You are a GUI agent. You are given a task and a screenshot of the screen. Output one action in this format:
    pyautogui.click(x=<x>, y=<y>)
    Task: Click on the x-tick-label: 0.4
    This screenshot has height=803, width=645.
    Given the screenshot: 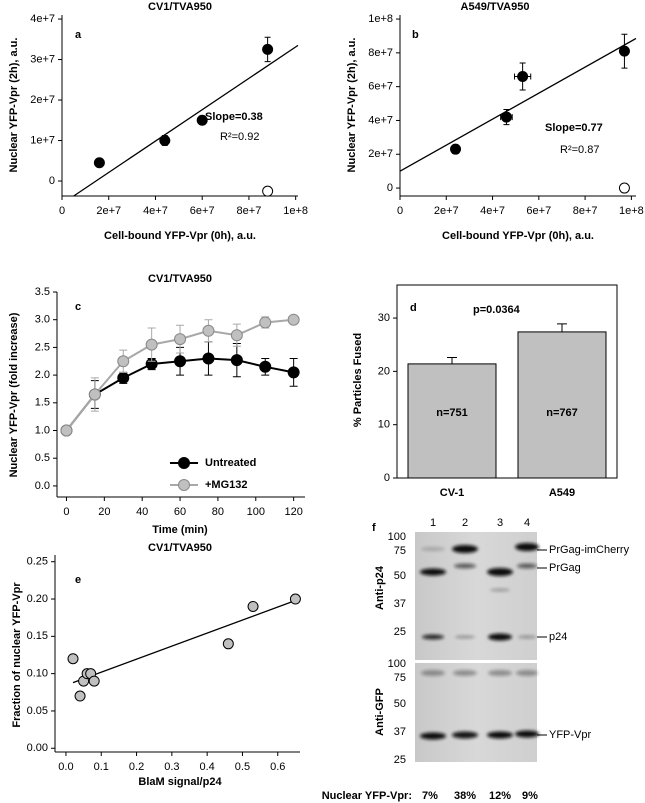 What is the action you would take?
    pyautogui.click(x=207, y=767)
    